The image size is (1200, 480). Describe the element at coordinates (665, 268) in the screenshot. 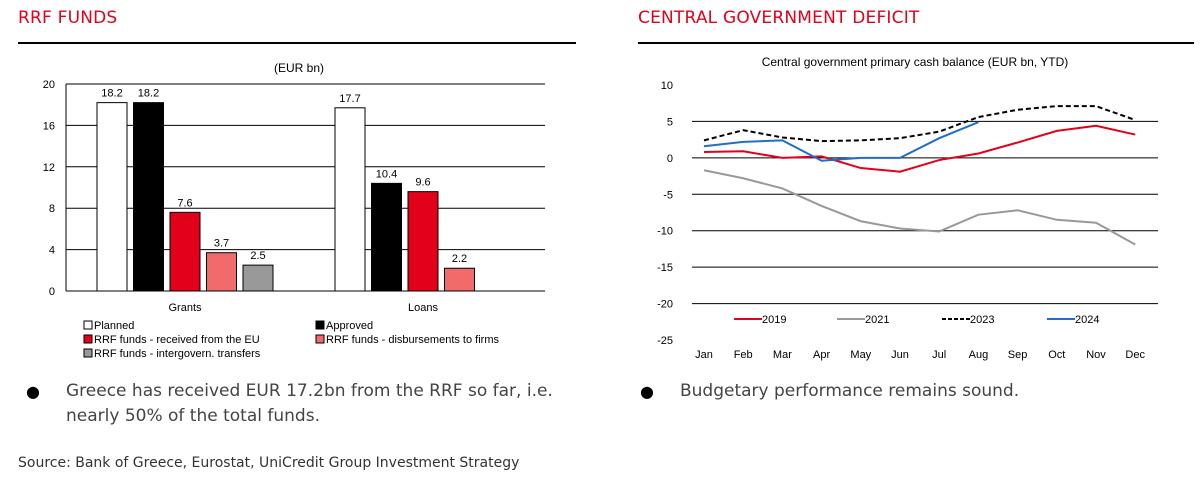

I see `line-y-tick-label: -15` at that location.